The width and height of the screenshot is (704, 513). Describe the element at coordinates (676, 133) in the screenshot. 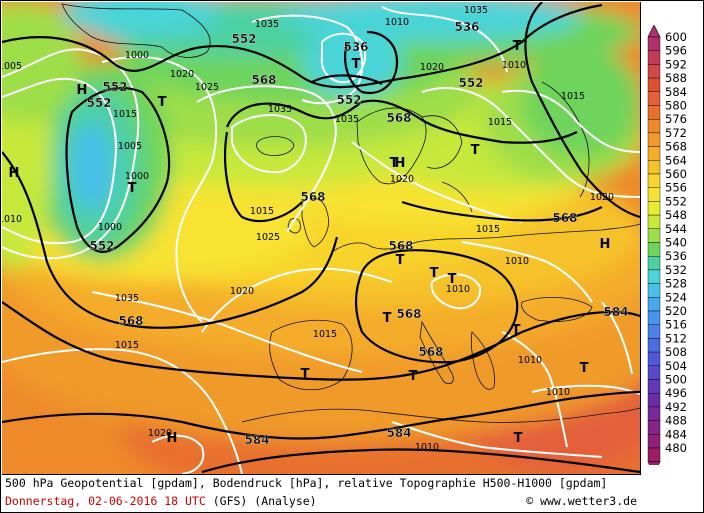

I see `legend-label: 572` at that location.